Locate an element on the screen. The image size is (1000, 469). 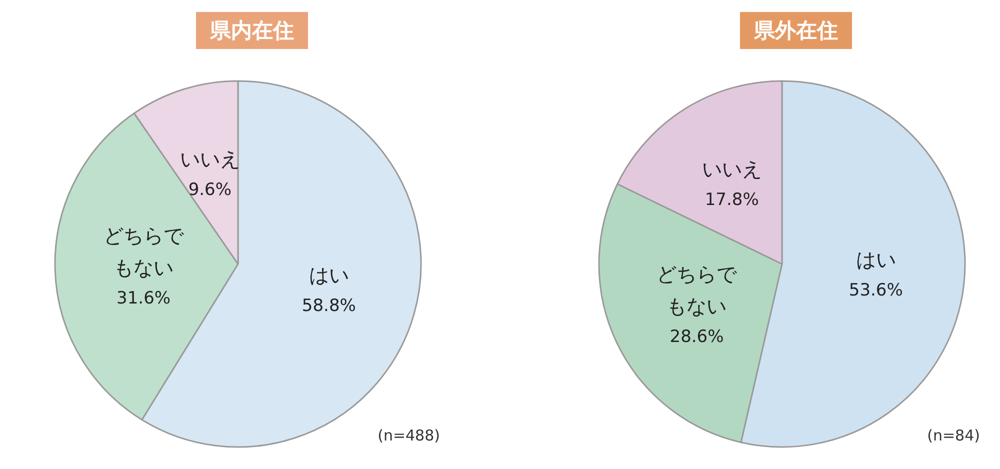
chart-title: 県外在住 is located at coordinates (795, 30).